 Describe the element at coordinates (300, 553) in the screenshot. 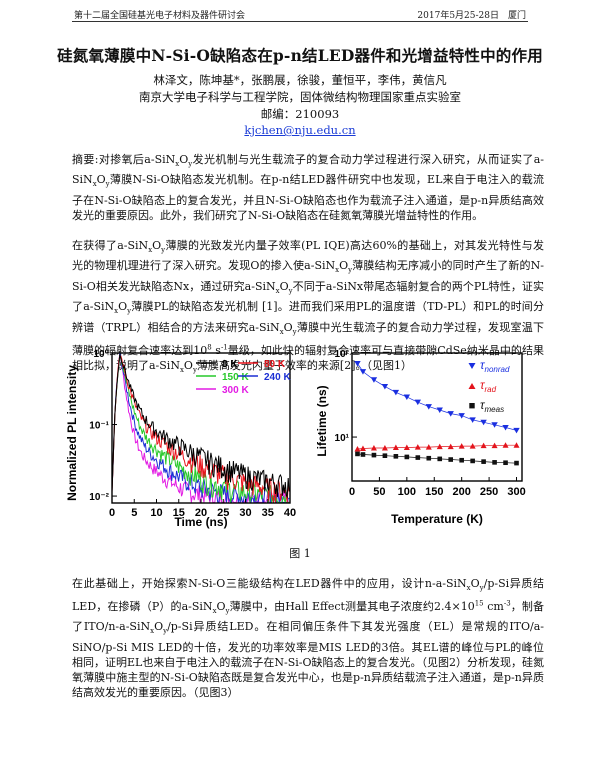

I see `figure-caption: 图 1` at that location.